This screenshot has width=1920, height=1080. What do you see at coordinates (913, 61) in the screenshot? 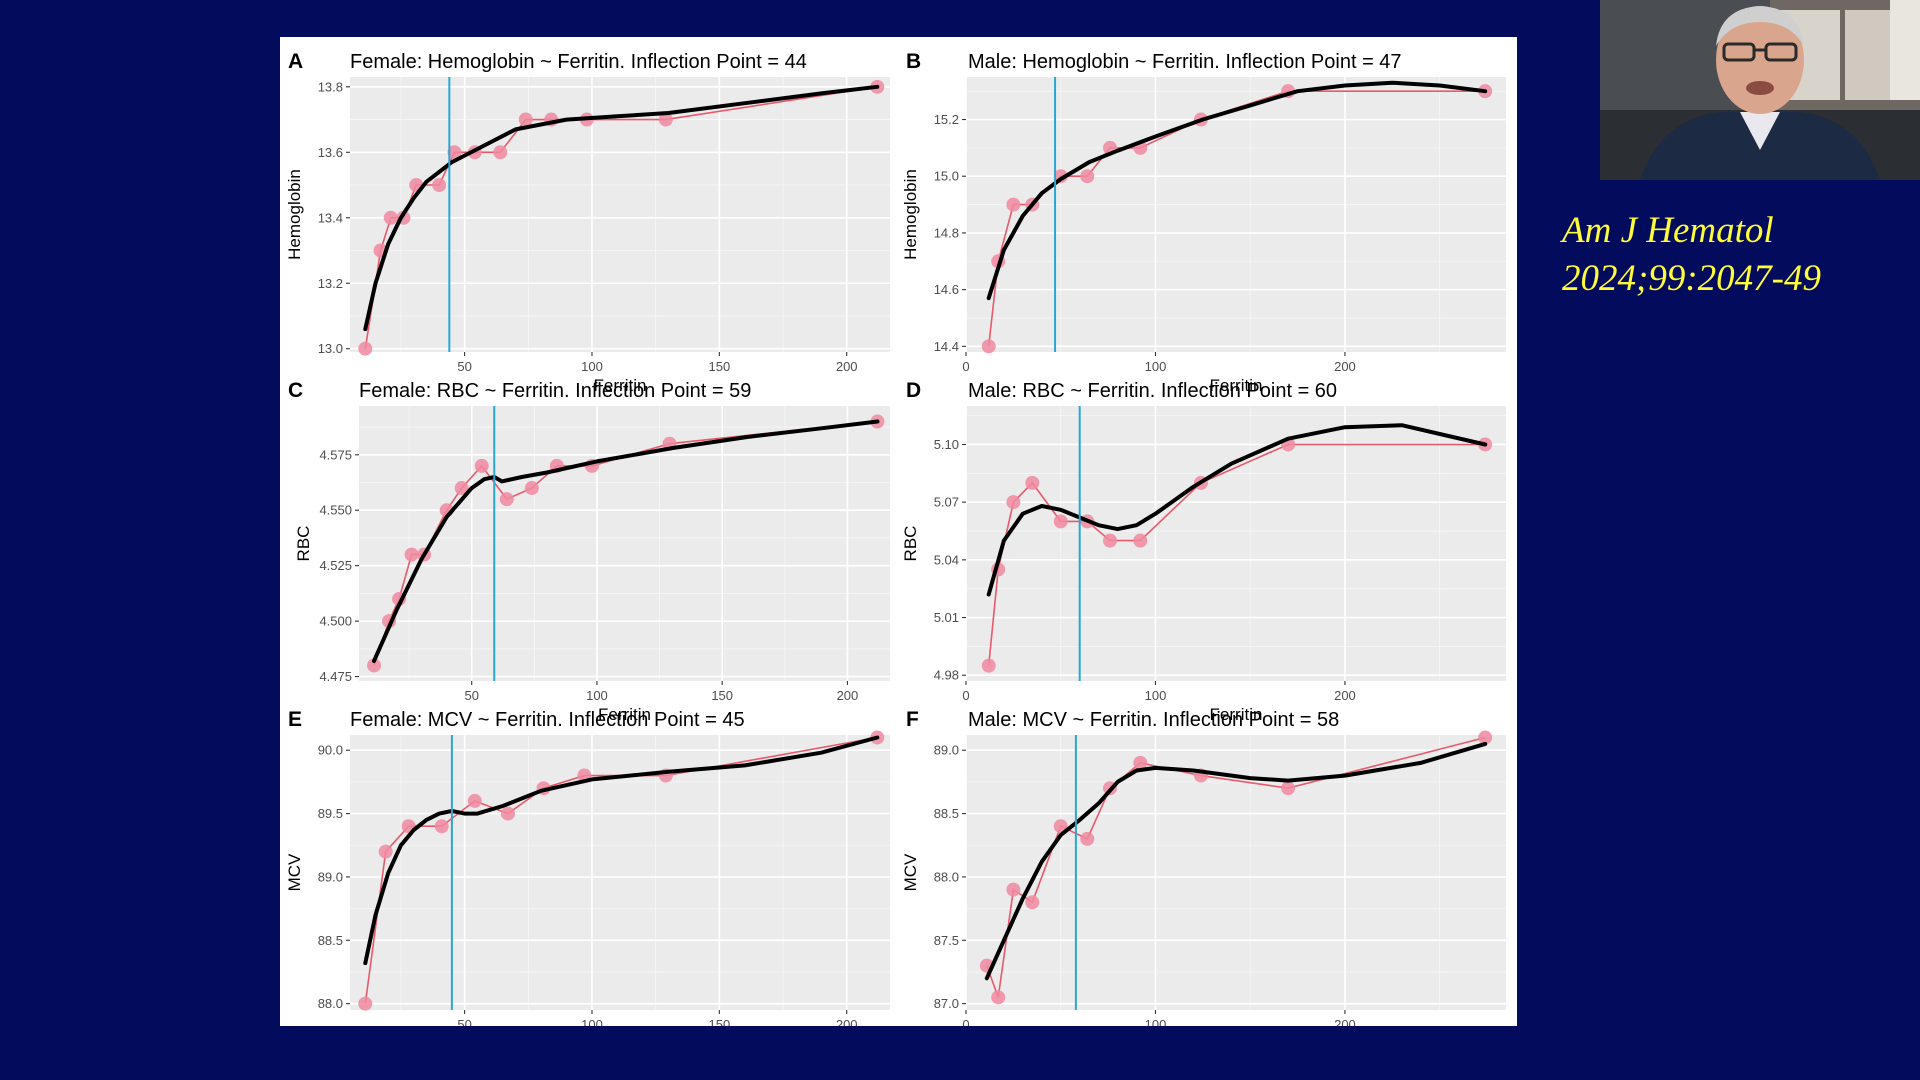
I see `panel-letter: B` at bounding box center [913, 61].